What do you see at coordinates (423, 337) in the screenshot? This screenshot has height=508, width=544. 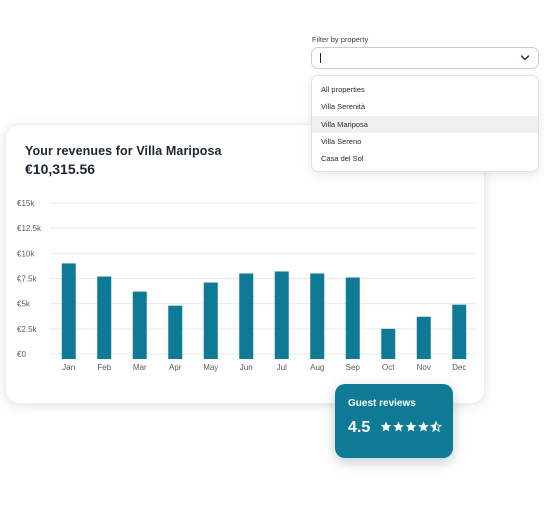 I see `bar-nov` at bounding box center [423, 337].